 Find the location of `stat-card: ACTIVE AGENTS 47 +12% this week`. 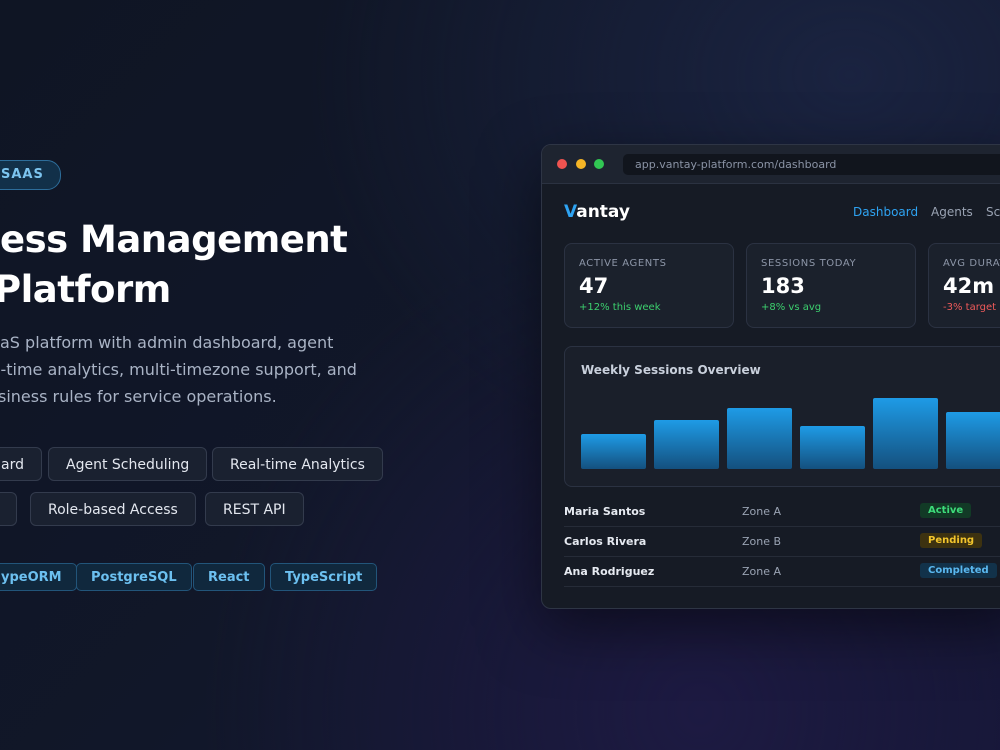

stat-card: ACTIVE AGENTS 47 +12% this week is located at coordinates (649, 285).